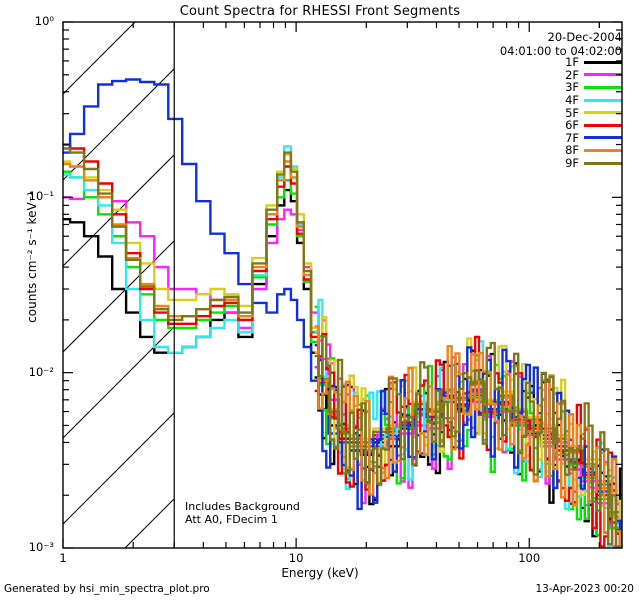 Image resolution: width=640 pixels, height=600 pixels. What do you see at coordinates (584, 589) in the screenshot?
I see `footer-timestamp: 13-Apr-2023 00:20` at bounding box center [584, 589].